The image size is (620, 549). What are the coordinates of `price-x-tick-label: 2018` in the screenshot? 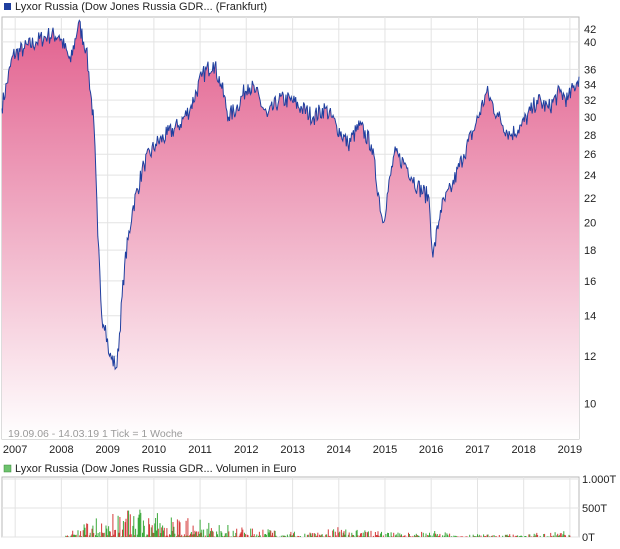 It's located at (523, 450).